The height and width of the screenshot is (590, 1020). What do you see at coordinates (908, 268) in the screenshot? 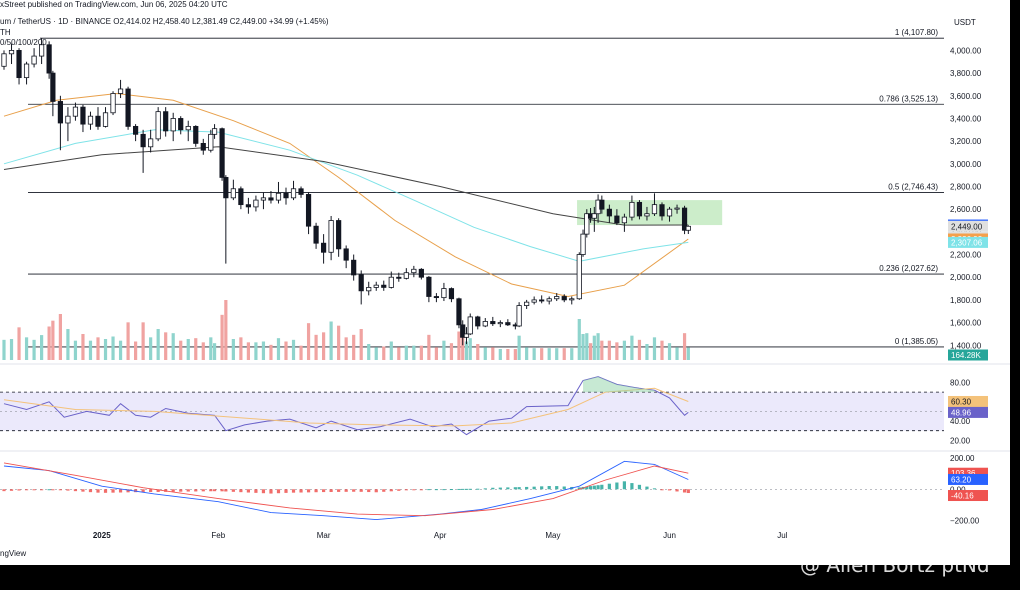
I see `fib-level-label: 0.236 (2,027.62)` at bounding box center [908, 268].